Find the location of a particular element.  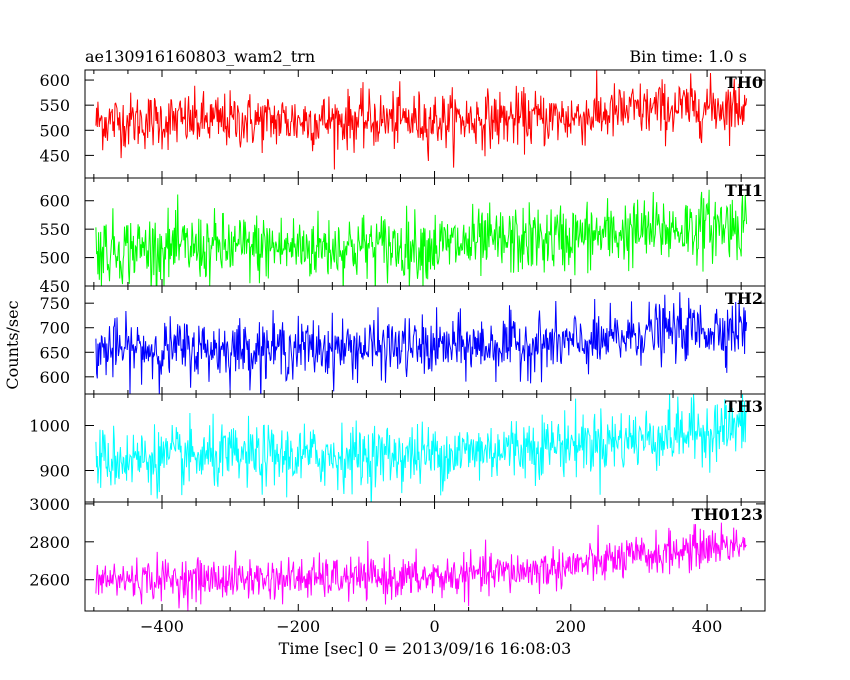

y-tick-label: 3000 is located at coordinates (49, 504).